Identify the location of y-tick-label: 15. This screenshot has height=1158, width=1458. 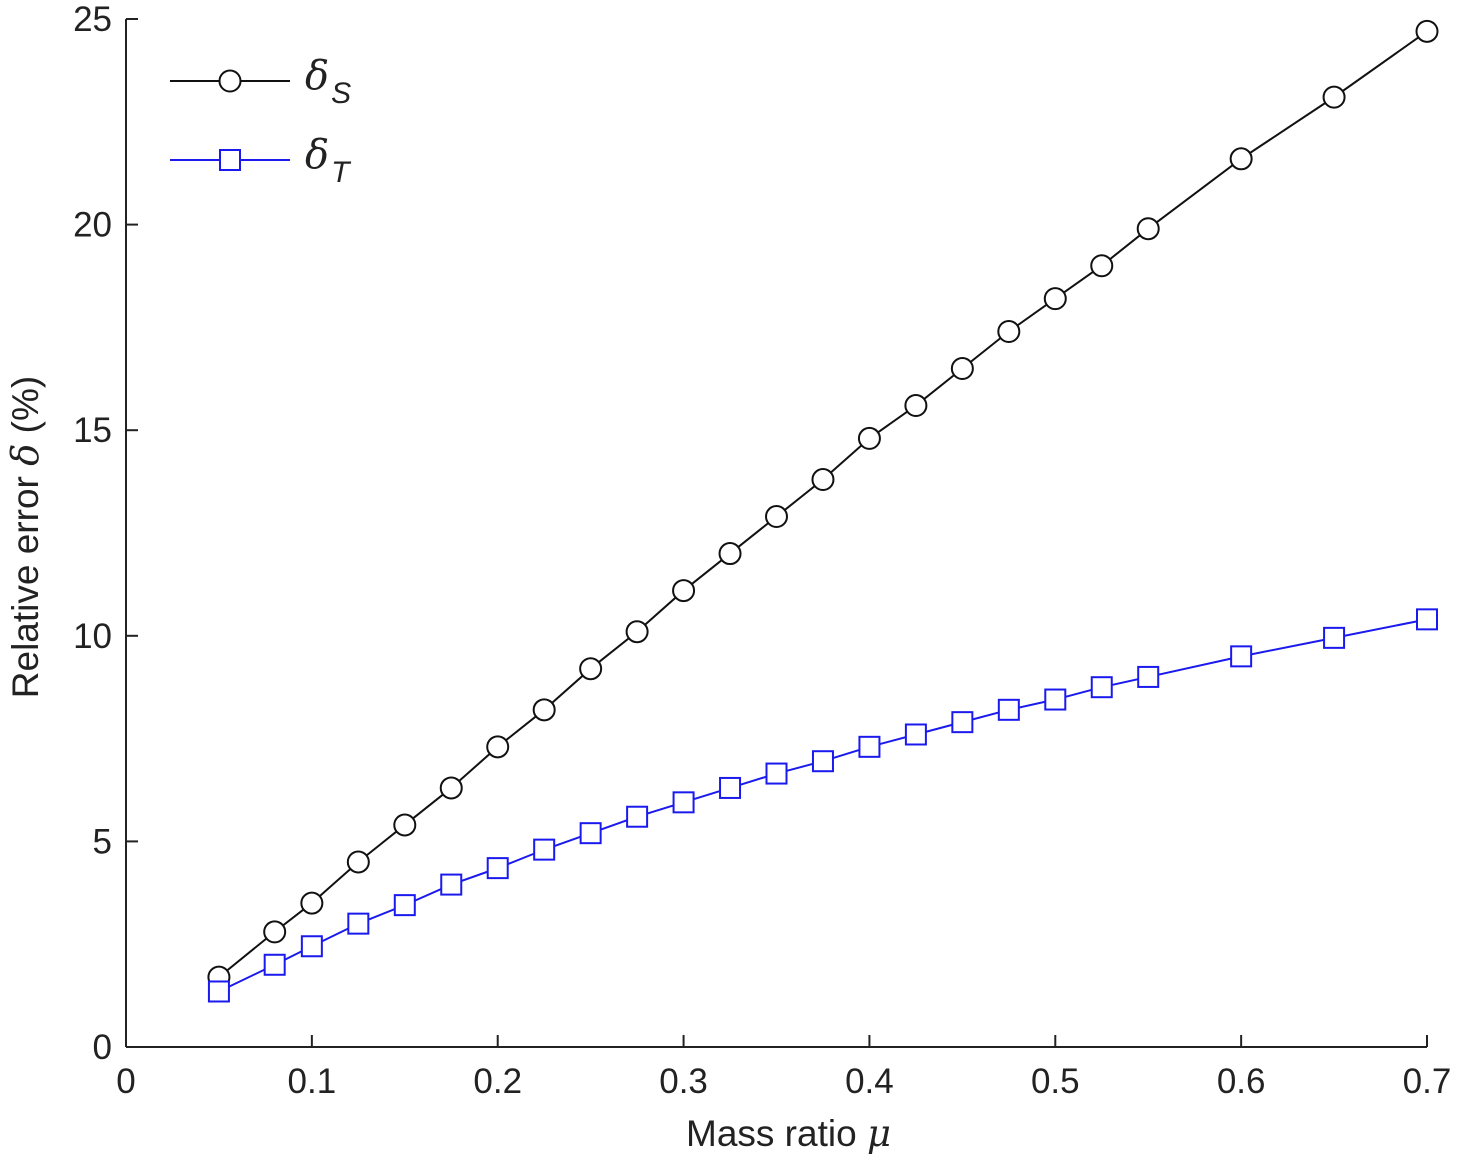
(92, 430).